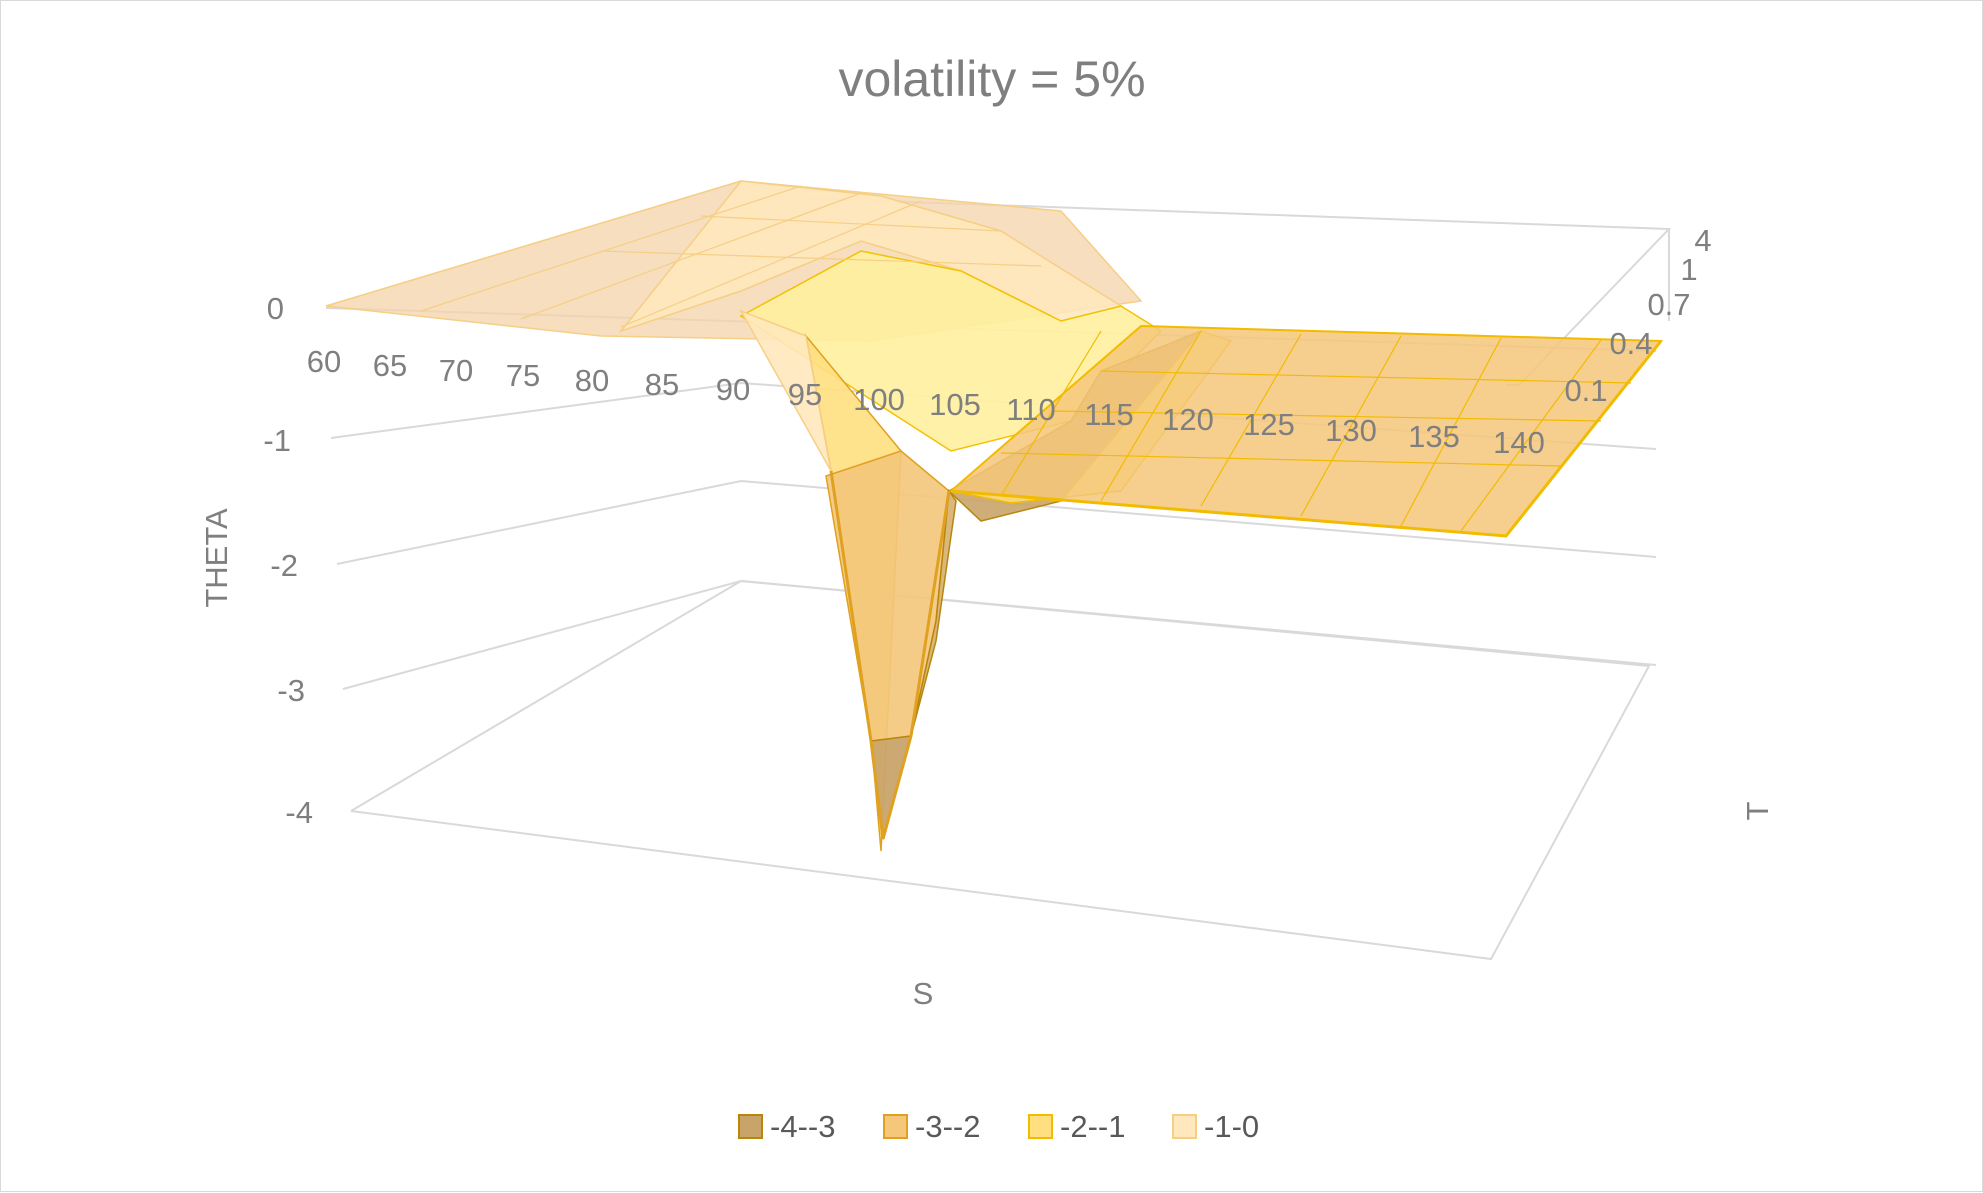 The image size is (1983, 1193). What do you see at coordinates (1108, 414) in the screenshot?
I see `x-tick: 115` at bounding box center [1108, 414].